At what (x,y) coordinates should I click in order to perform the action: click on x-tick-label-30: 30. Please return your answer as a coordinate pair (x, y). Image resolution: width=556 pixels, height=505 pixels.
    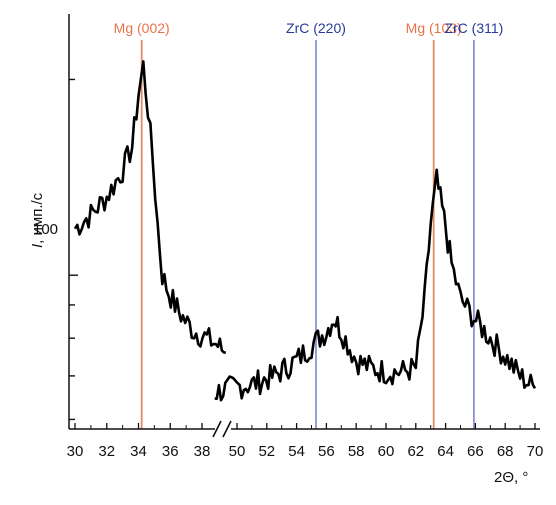
    Looking at the image, I should click on (75, 451).